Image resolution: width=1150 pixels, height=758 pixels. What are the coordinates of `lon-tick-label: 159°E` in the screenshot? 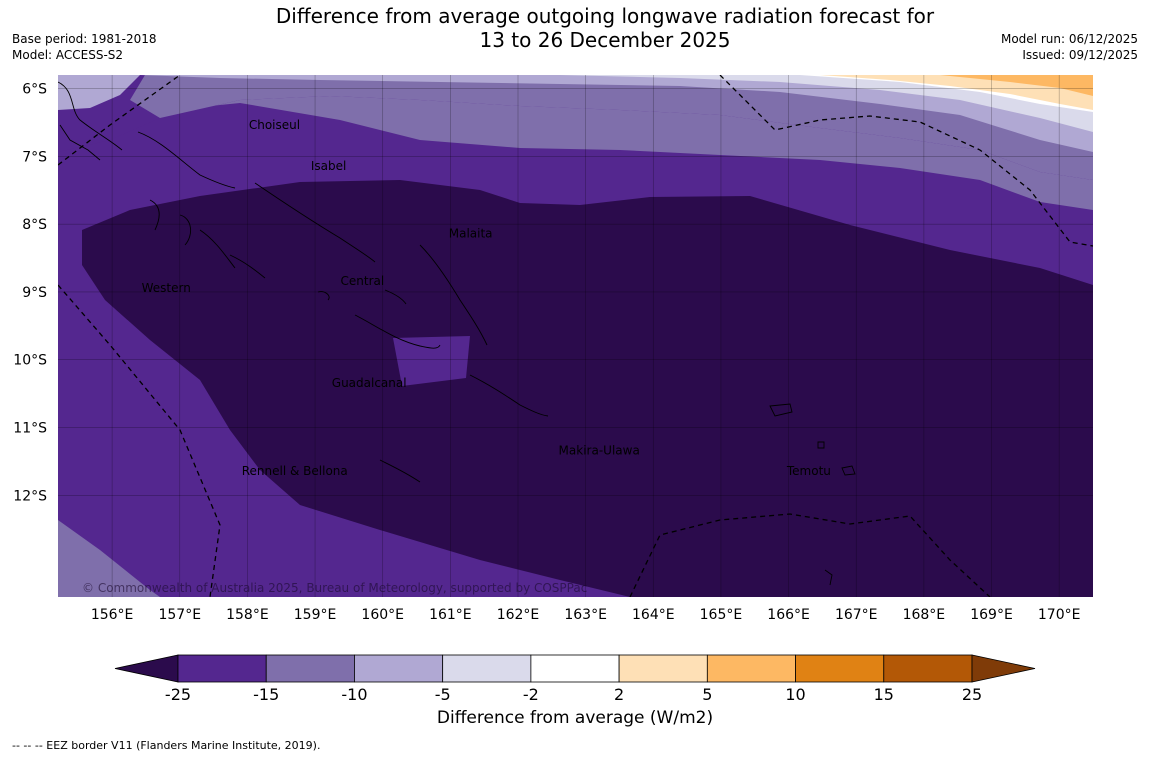 It's located at (315, 615).